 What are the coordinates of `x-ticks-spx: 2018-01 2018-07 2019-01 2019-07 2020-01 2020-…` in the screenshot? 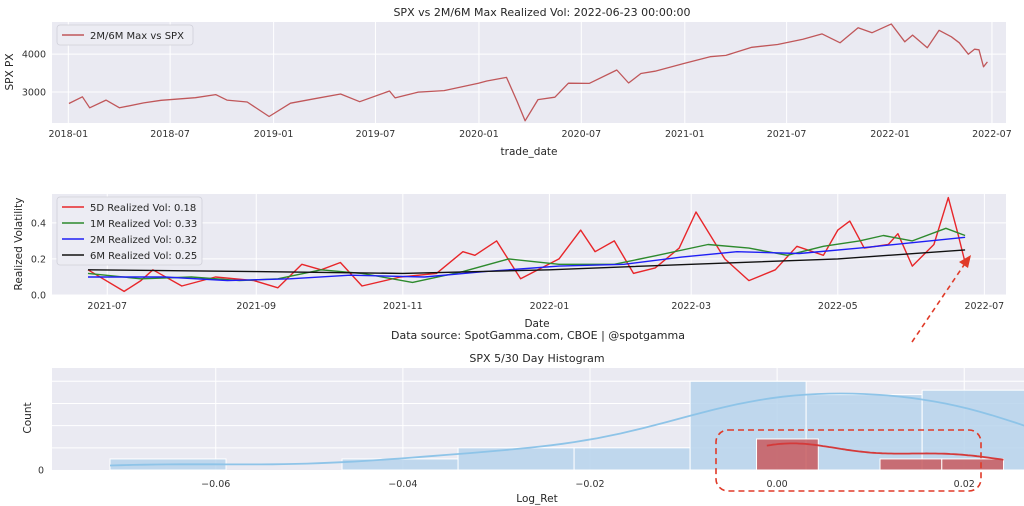 It's located at (529, 134).